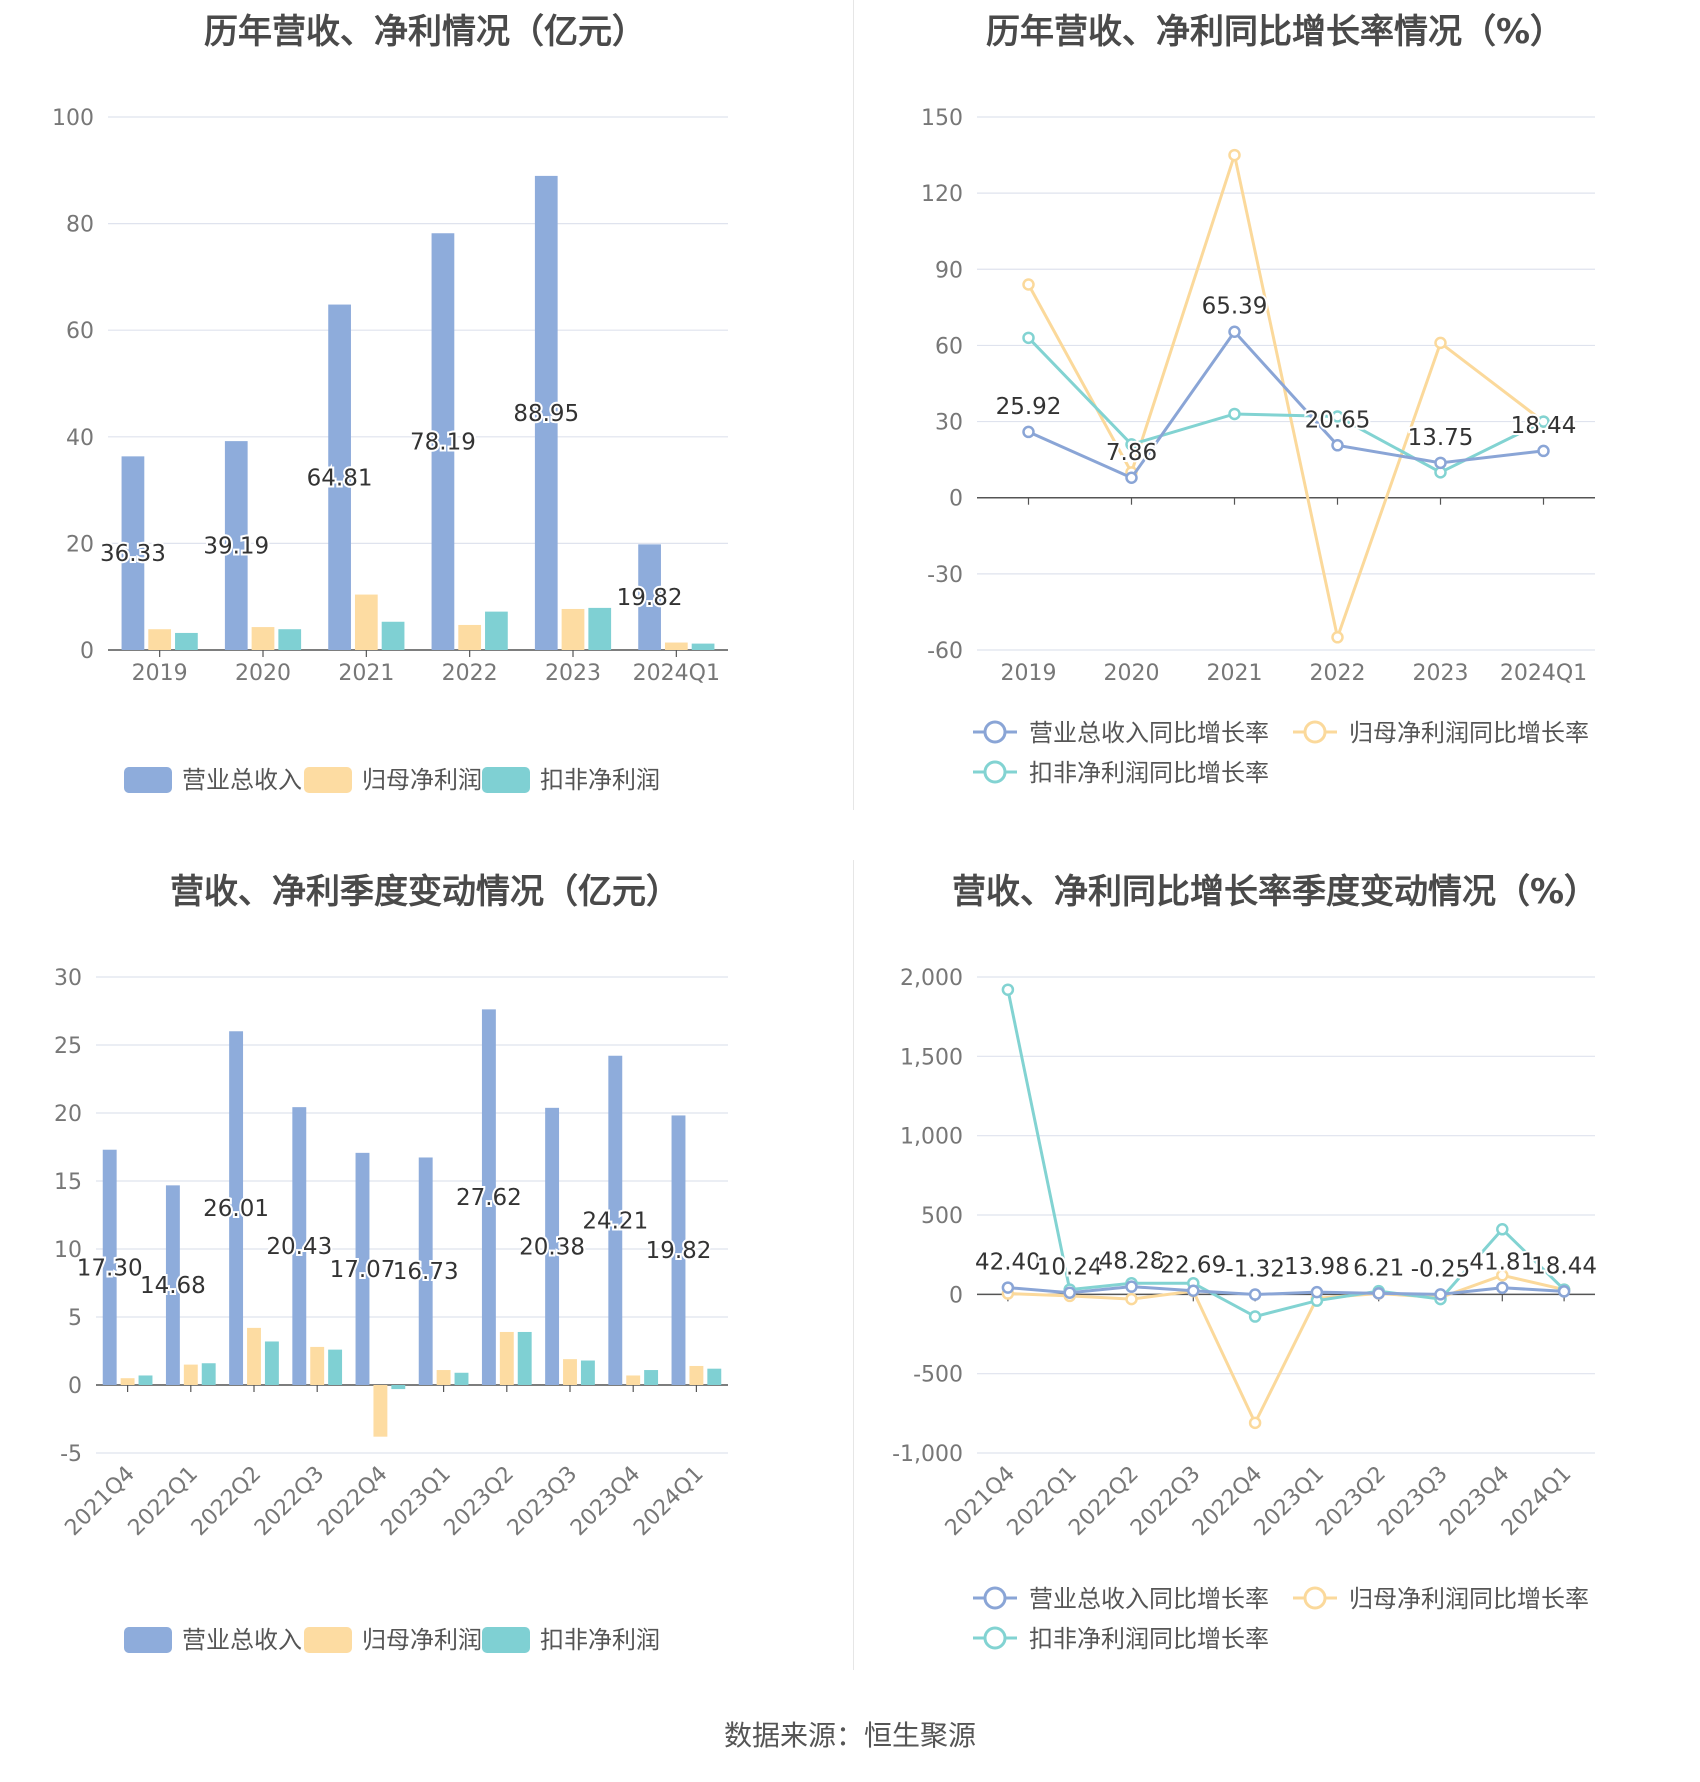 Image resolution: width=1700 pixels, height=1782 pixels. What do you see at coordinates (942, 194) in the screenshot?
I see `y-tick-label: 120` at bounding box center [942, 194].